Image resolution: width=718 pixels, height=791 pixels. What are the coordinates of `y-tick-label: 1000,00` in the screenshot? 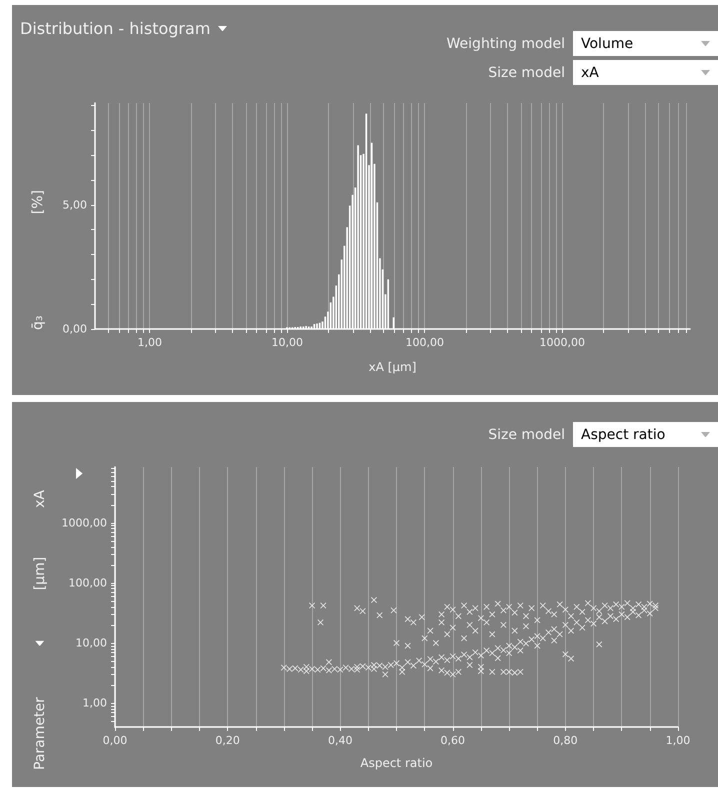 It's located at (84, 523).